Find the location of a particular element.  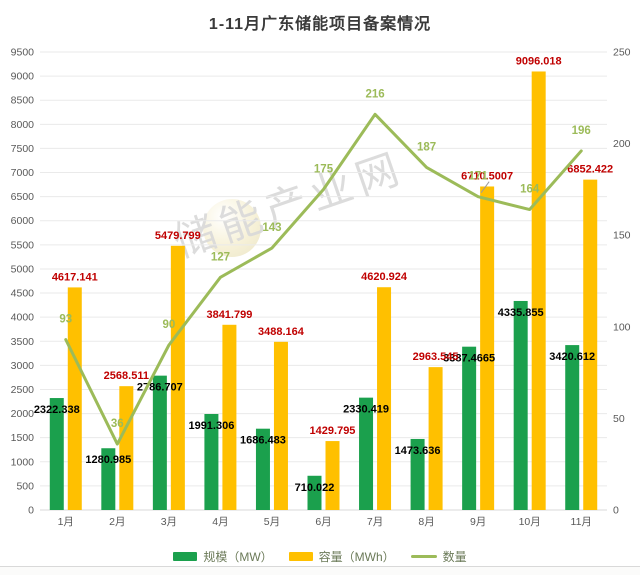

data-label-capacity-m7: 4620.924 is located at coordinates (384, 277).